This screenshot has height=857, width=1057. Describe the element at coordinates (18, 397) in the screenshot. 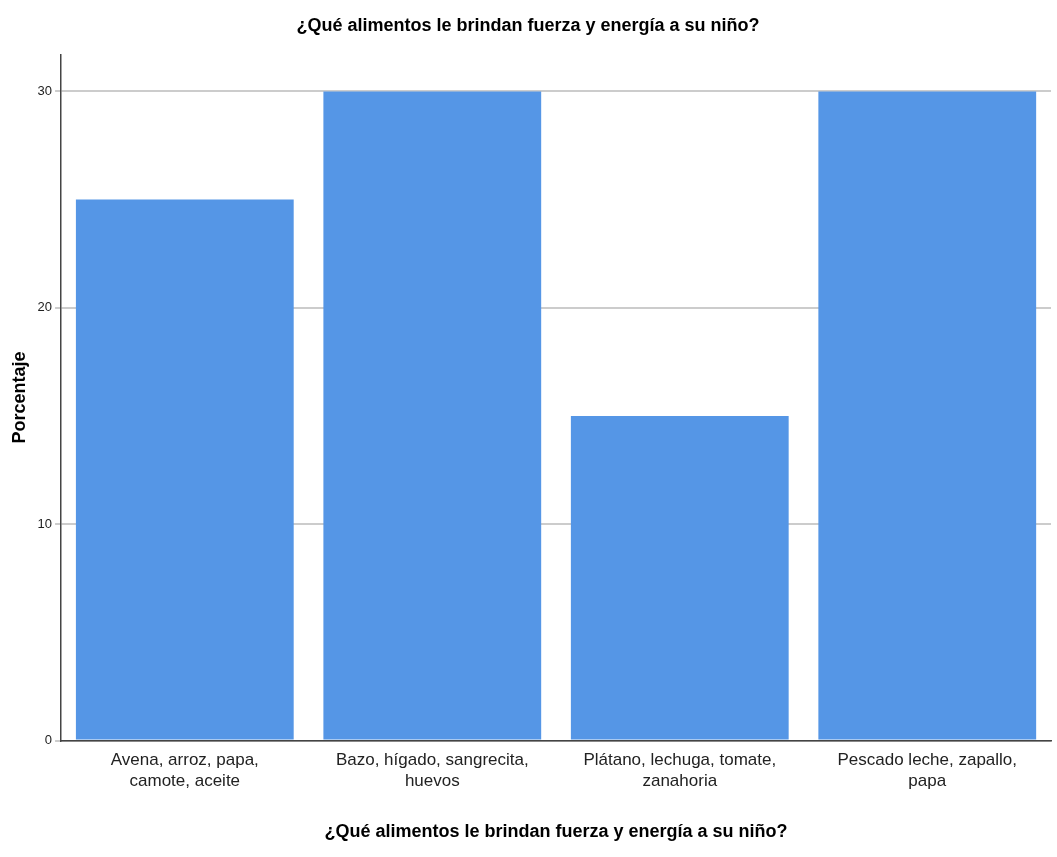

I see `y-axis-title: Porcentaje` at that location.